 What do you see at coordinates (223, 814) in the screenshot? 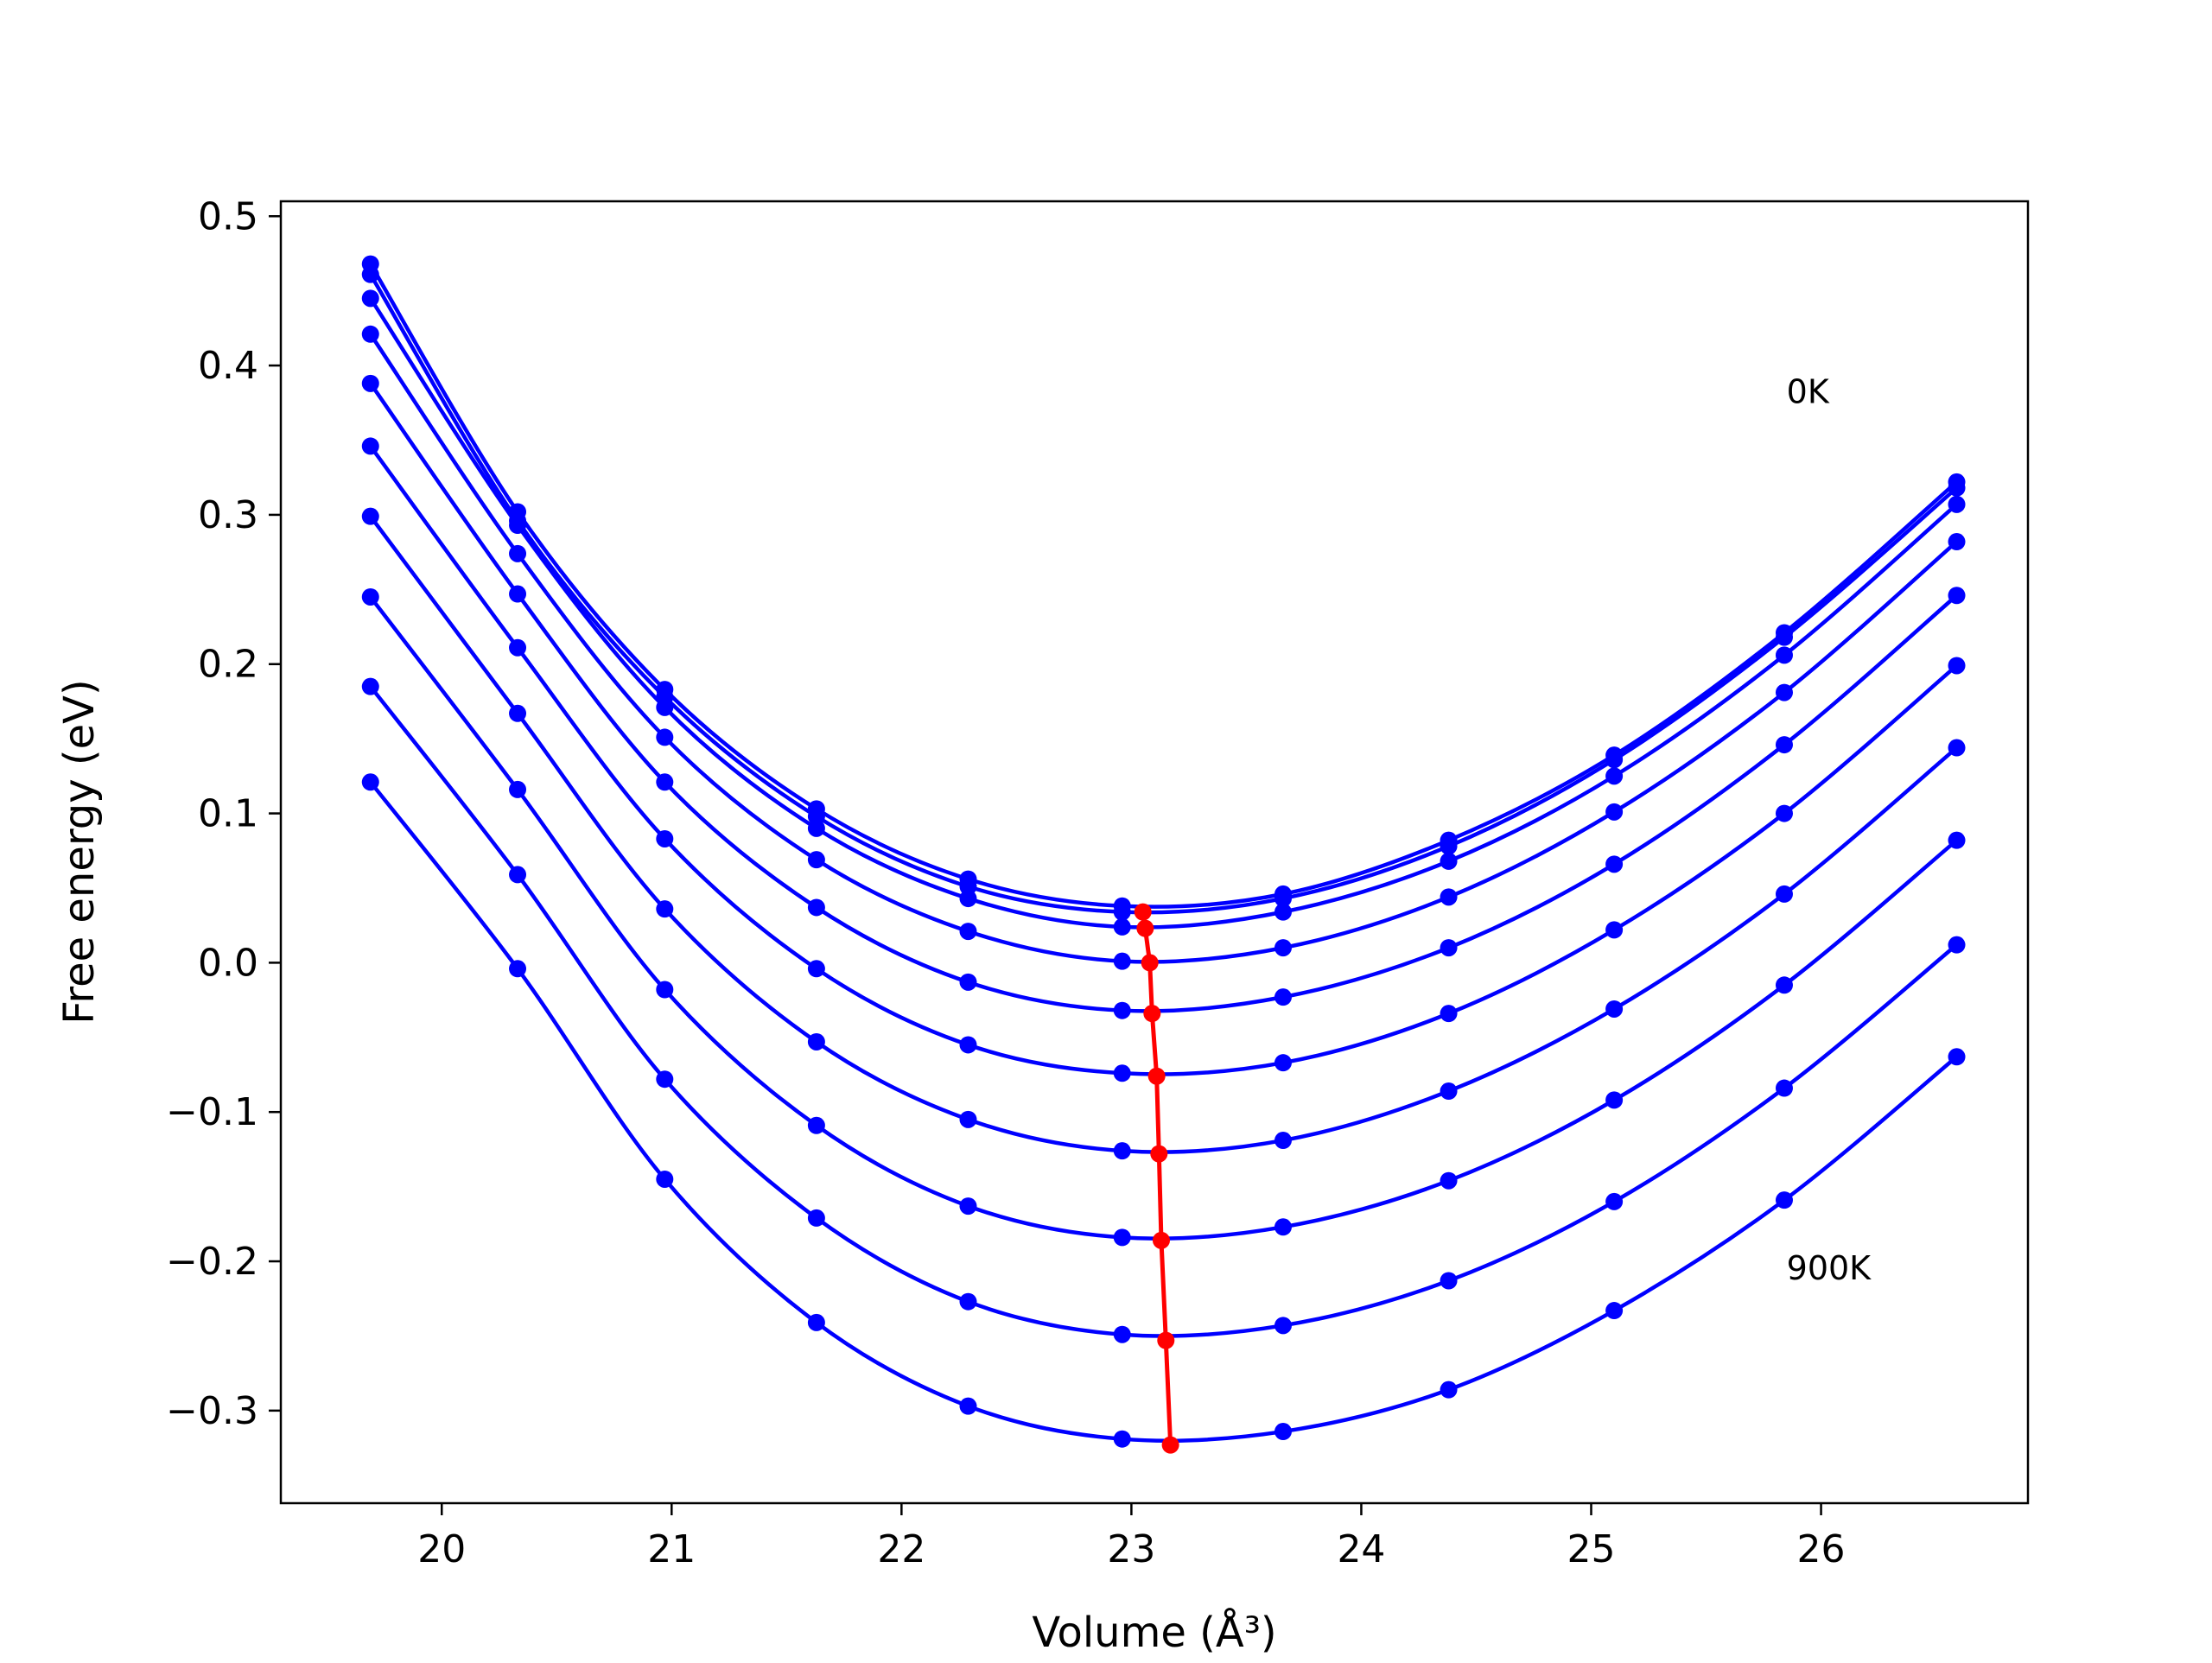
I see `y-axis: −0.3 −0.2 −0.1 0.0 0.1 0.2 0.3 0.4 0.5` at bounding box center [223, 814].